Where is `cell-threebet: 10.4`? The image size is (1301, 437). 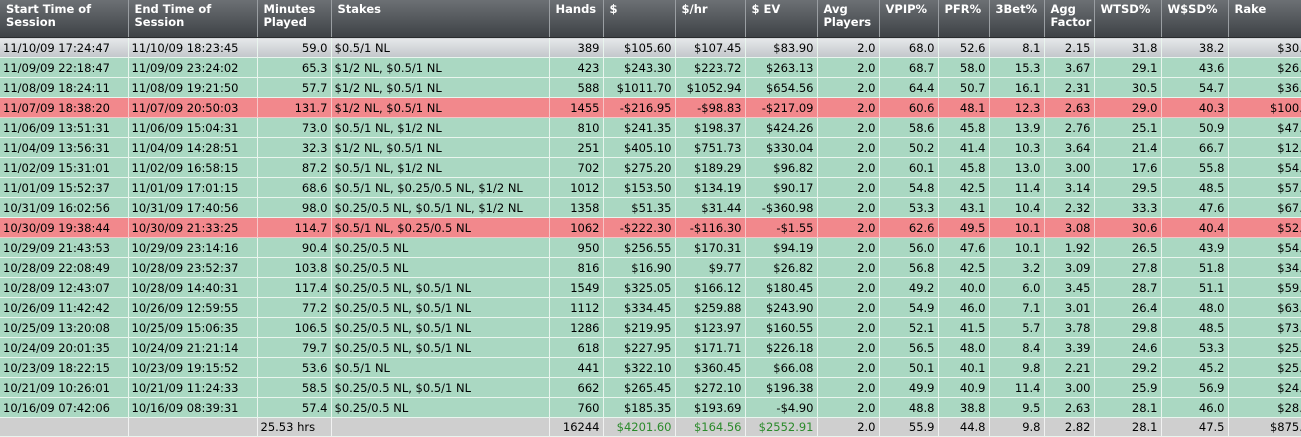 cell-threebet: 10.4 is located at coordinates (1017, 207).